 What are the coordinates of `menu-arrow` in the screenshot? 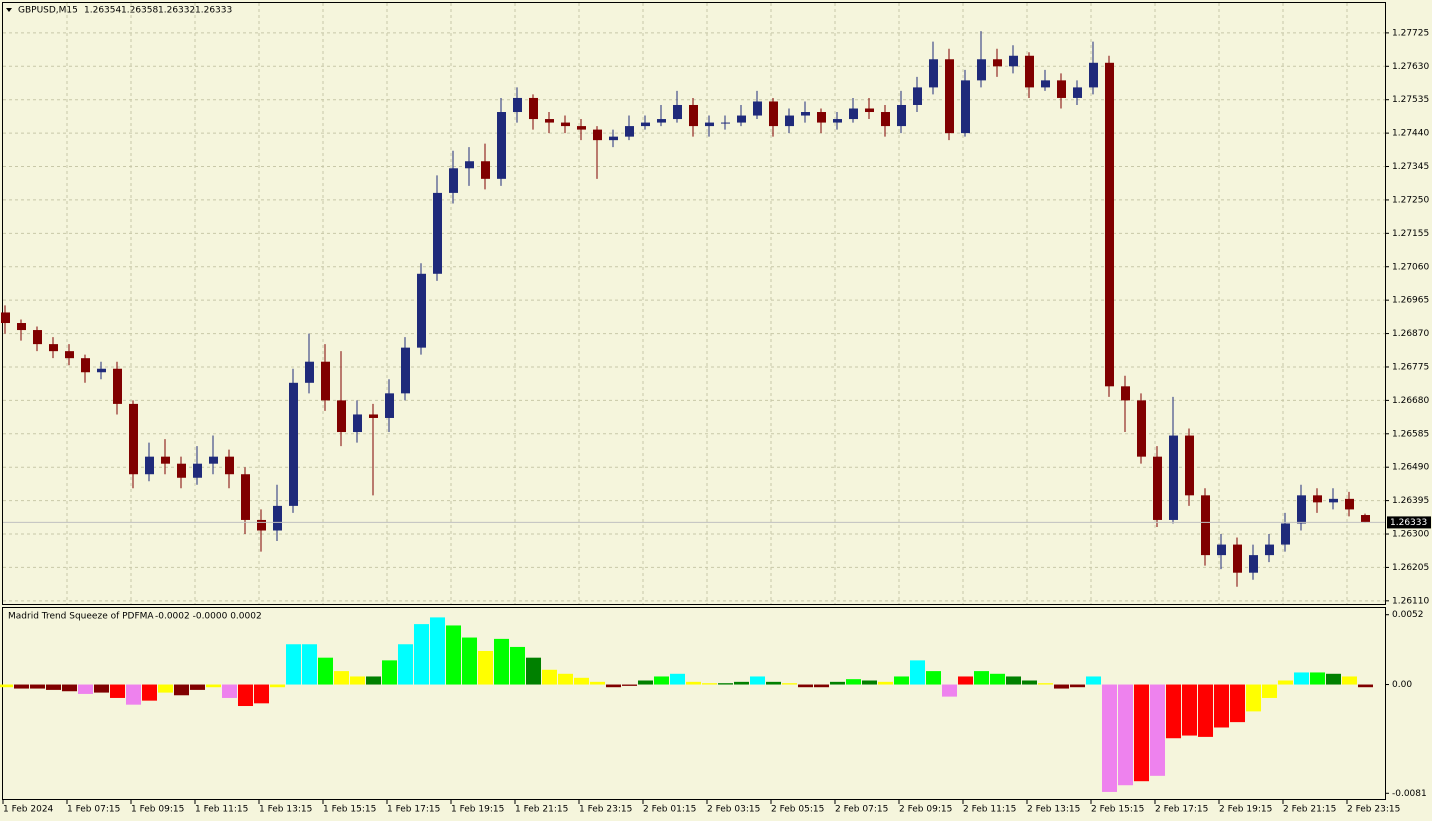 It's located at (9, 10).